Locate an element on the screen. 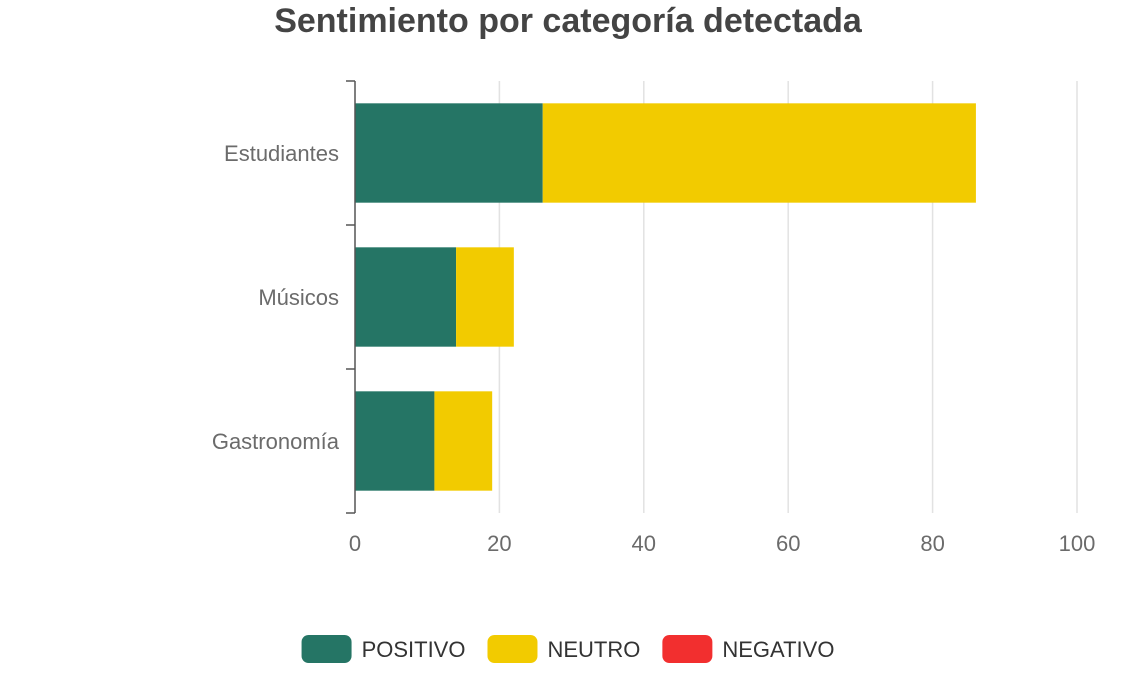 The width and height of the screenshot is (1136, 674). bar-estudiantes-neutro is located at coordinates (759, 153).